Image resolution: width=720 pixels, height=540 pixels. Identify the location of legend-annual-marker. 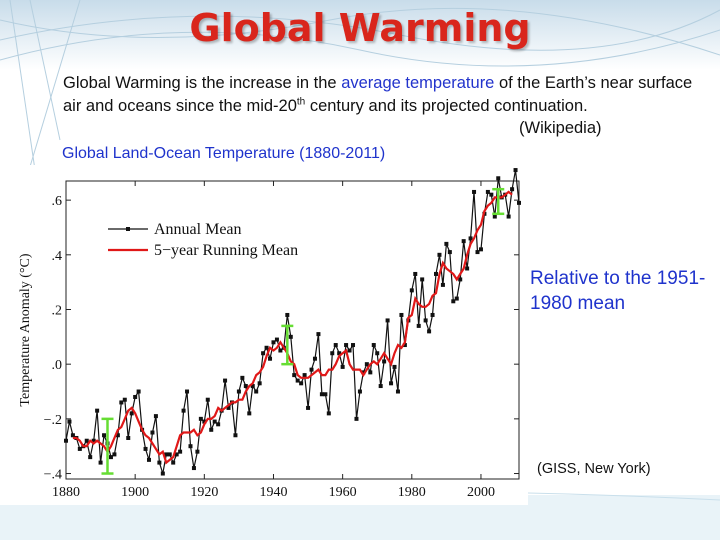
(128, 229).